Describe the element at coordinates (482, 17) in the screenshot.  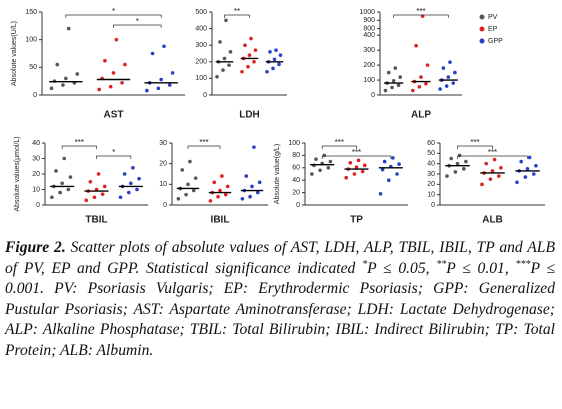
I see `legend-marker` at that location.